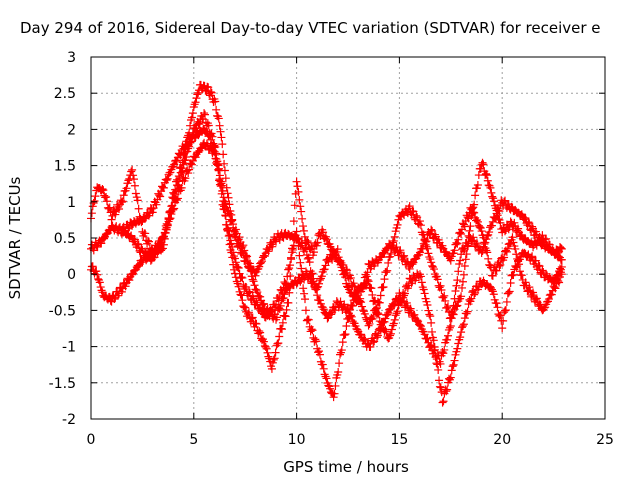 The image size is (640, 480). Describe the element at coordinates (69, 420) in the screenshot. I see `y-tick-label: -2` at that location.